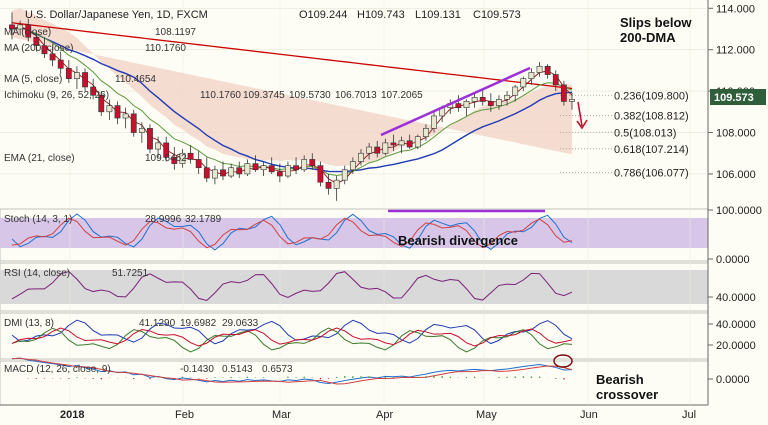  I want to click on time-tick-label: 2018, so click(72, 415).